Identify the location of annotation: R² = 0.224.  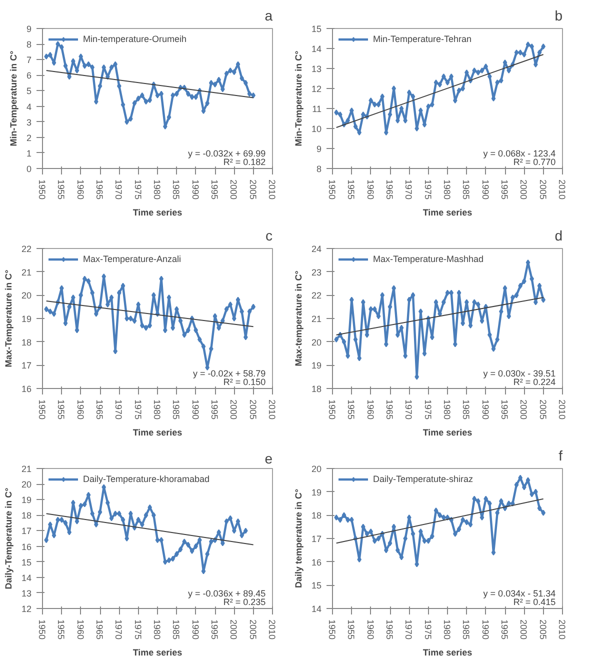
(534, 382).